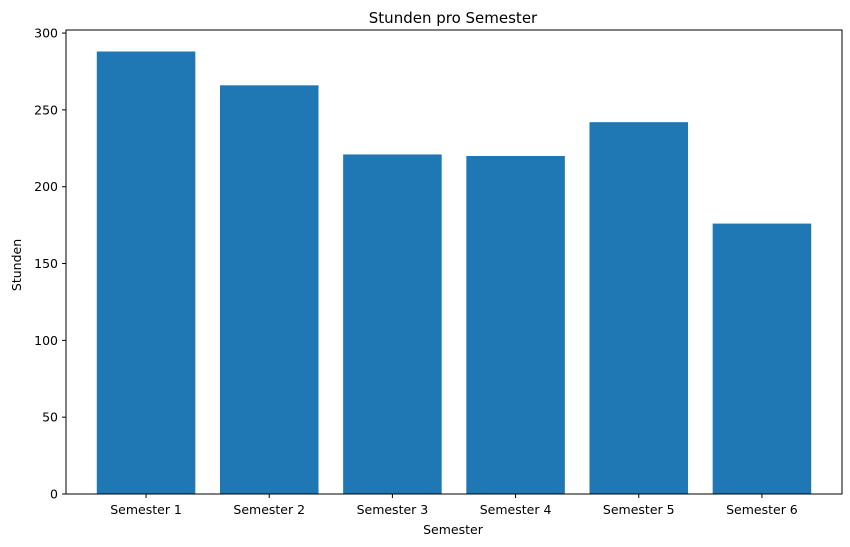  I want to click on x-tick-label: Semester 4, so click(516, 509).